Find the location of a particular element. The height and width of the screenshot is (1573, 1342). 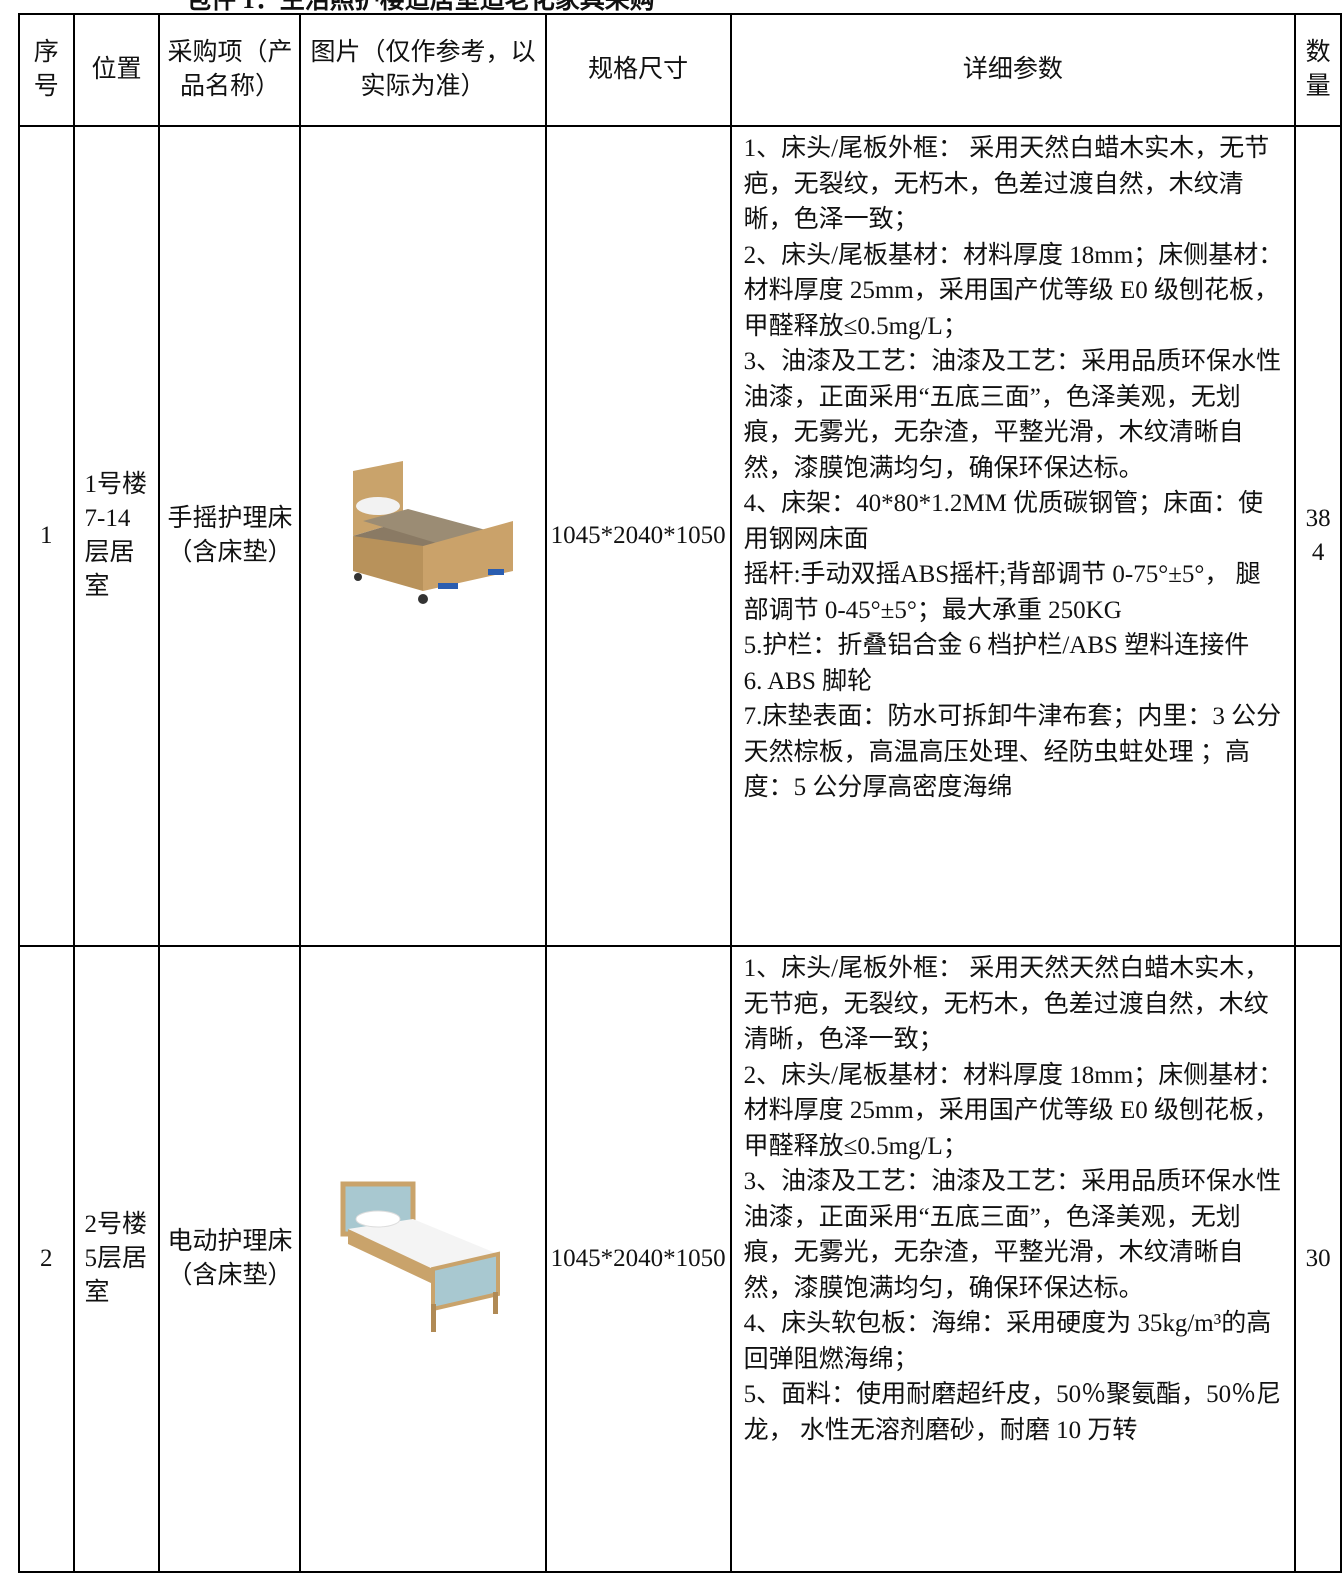

header-cell: 详细参数 is located at coordinates (1013, 70).